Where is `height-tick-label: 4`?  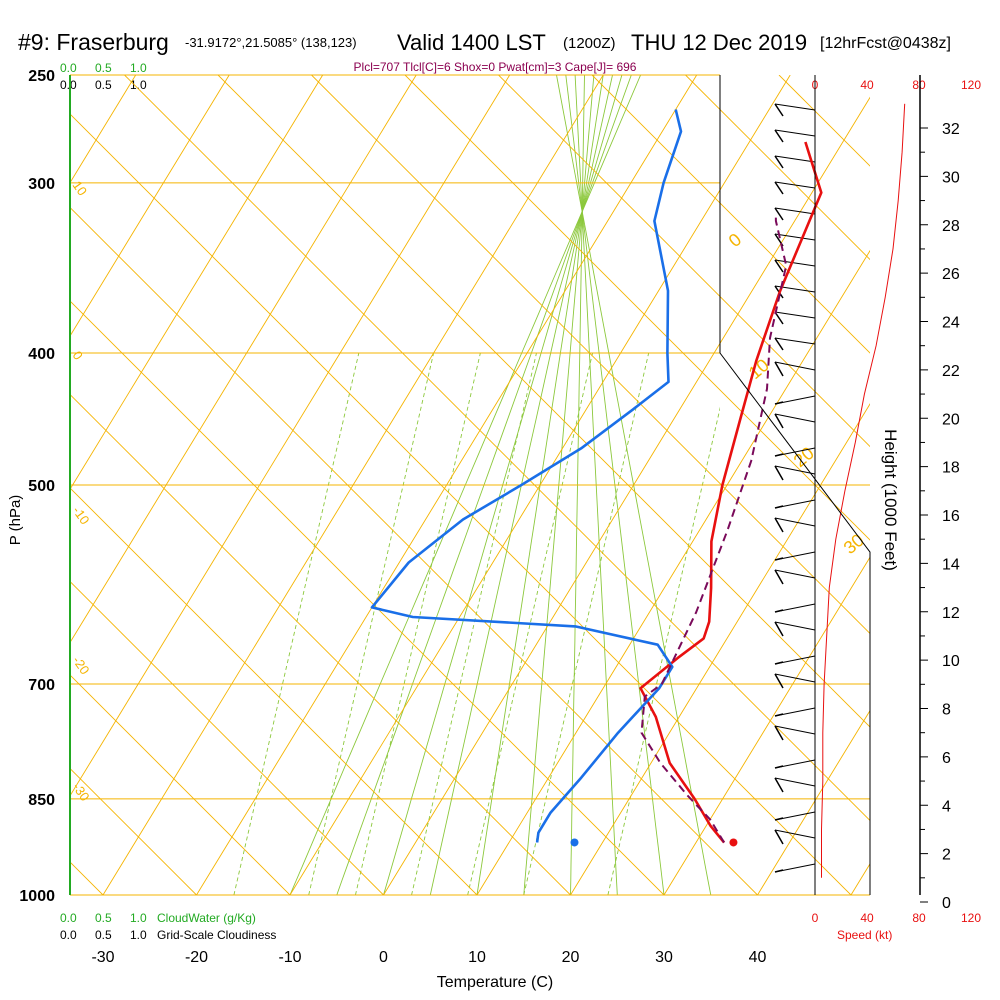
height-tick-label: 4 is located at coordinates (946, 806).